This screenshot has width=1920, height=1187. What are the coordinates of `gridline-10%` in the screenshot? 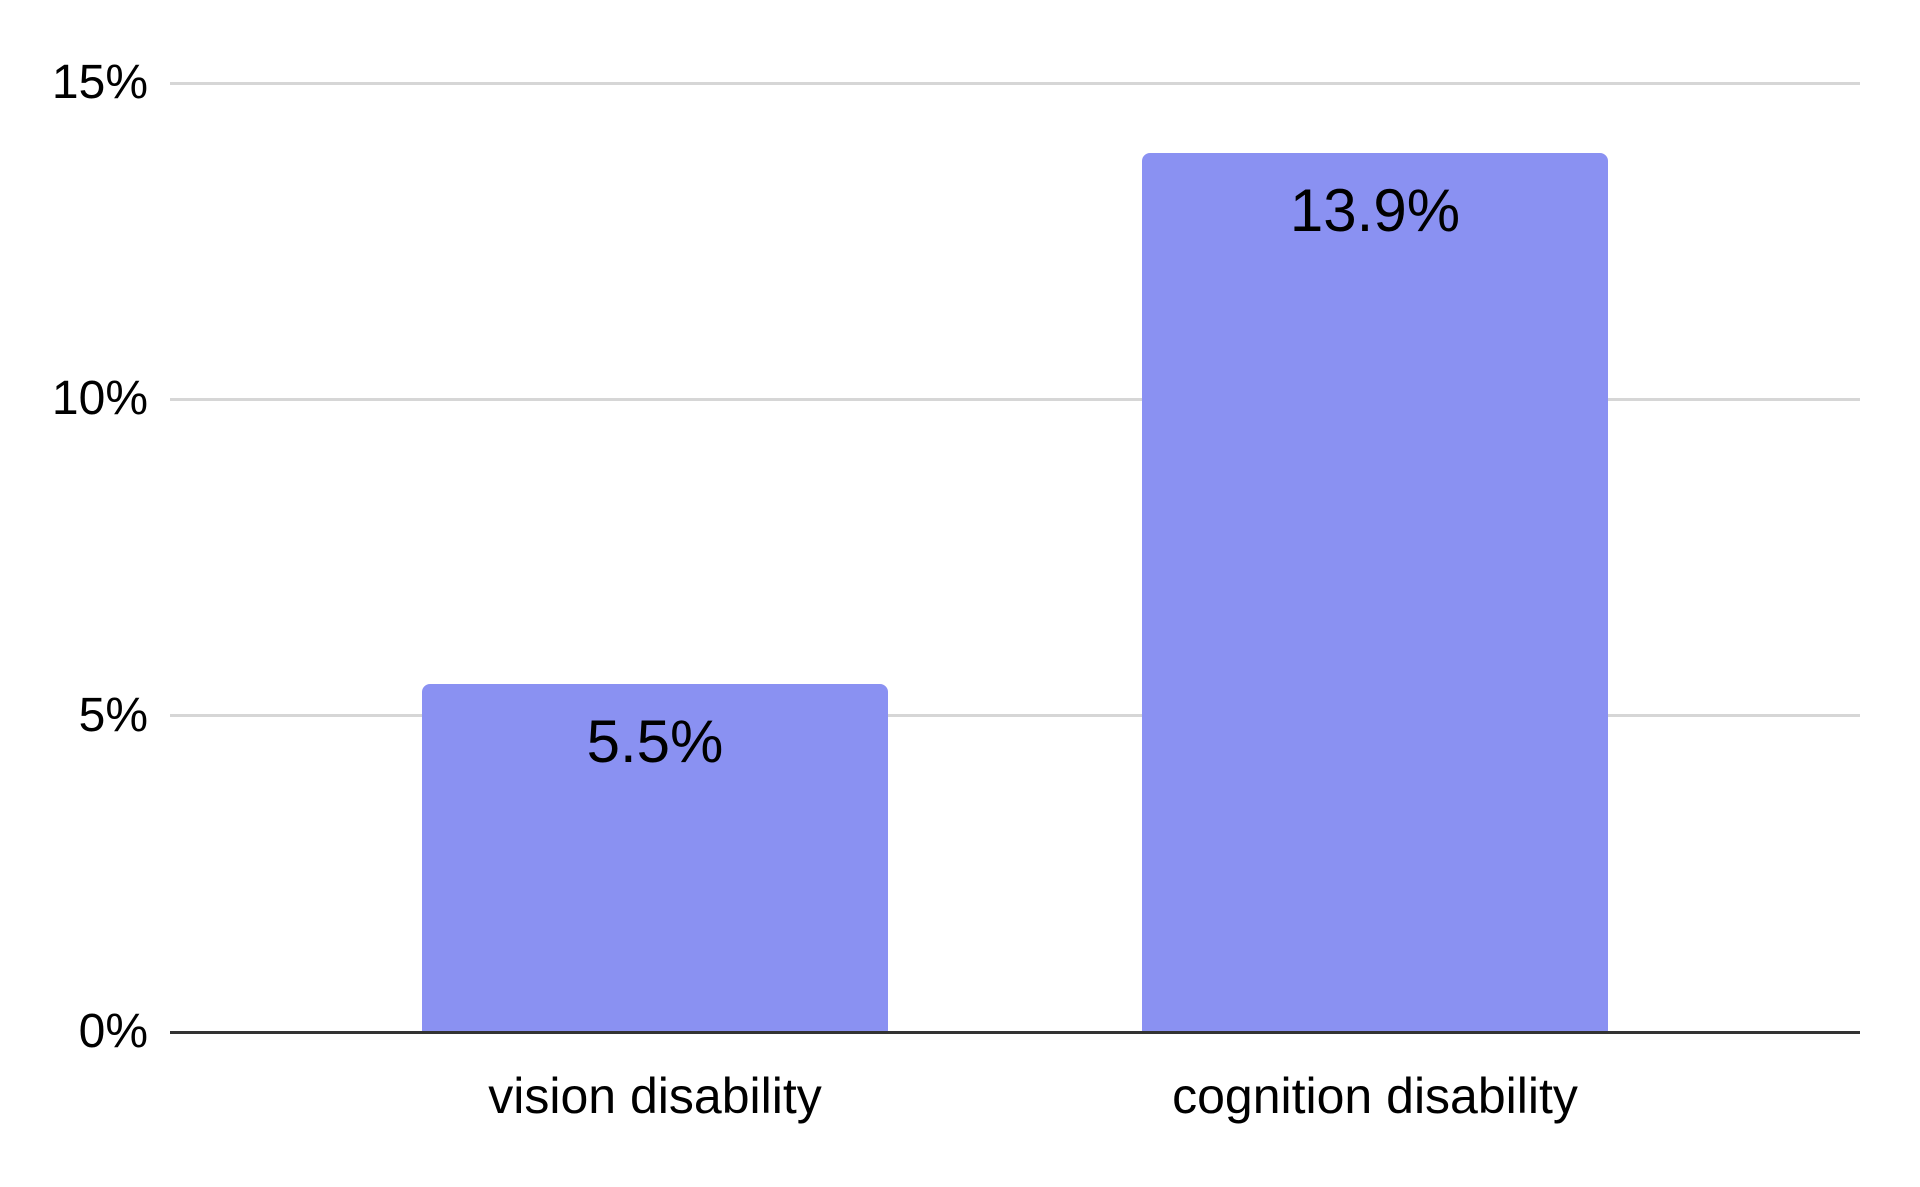 It's located at (1015, 399).